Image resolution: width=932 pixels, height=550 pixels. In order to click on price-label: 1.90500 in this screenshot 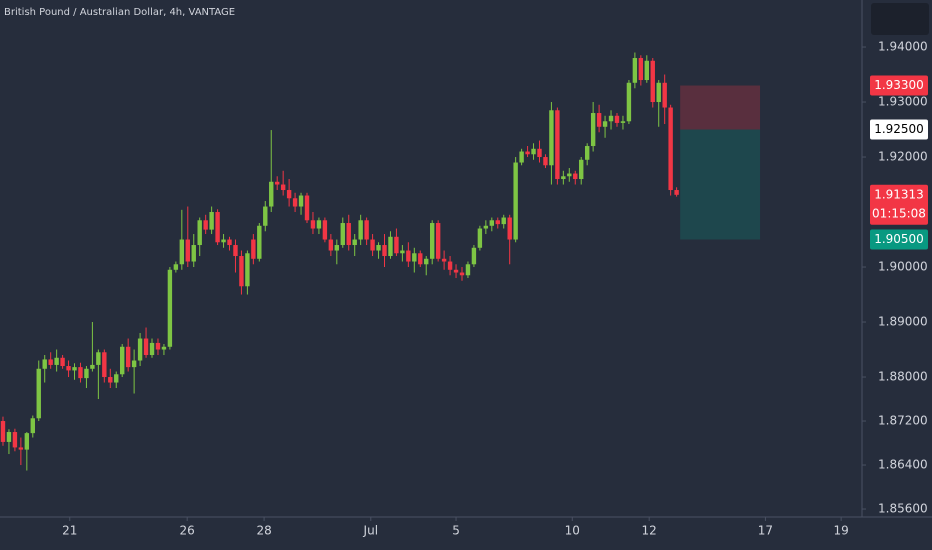, I will do `click(899, 239)`.